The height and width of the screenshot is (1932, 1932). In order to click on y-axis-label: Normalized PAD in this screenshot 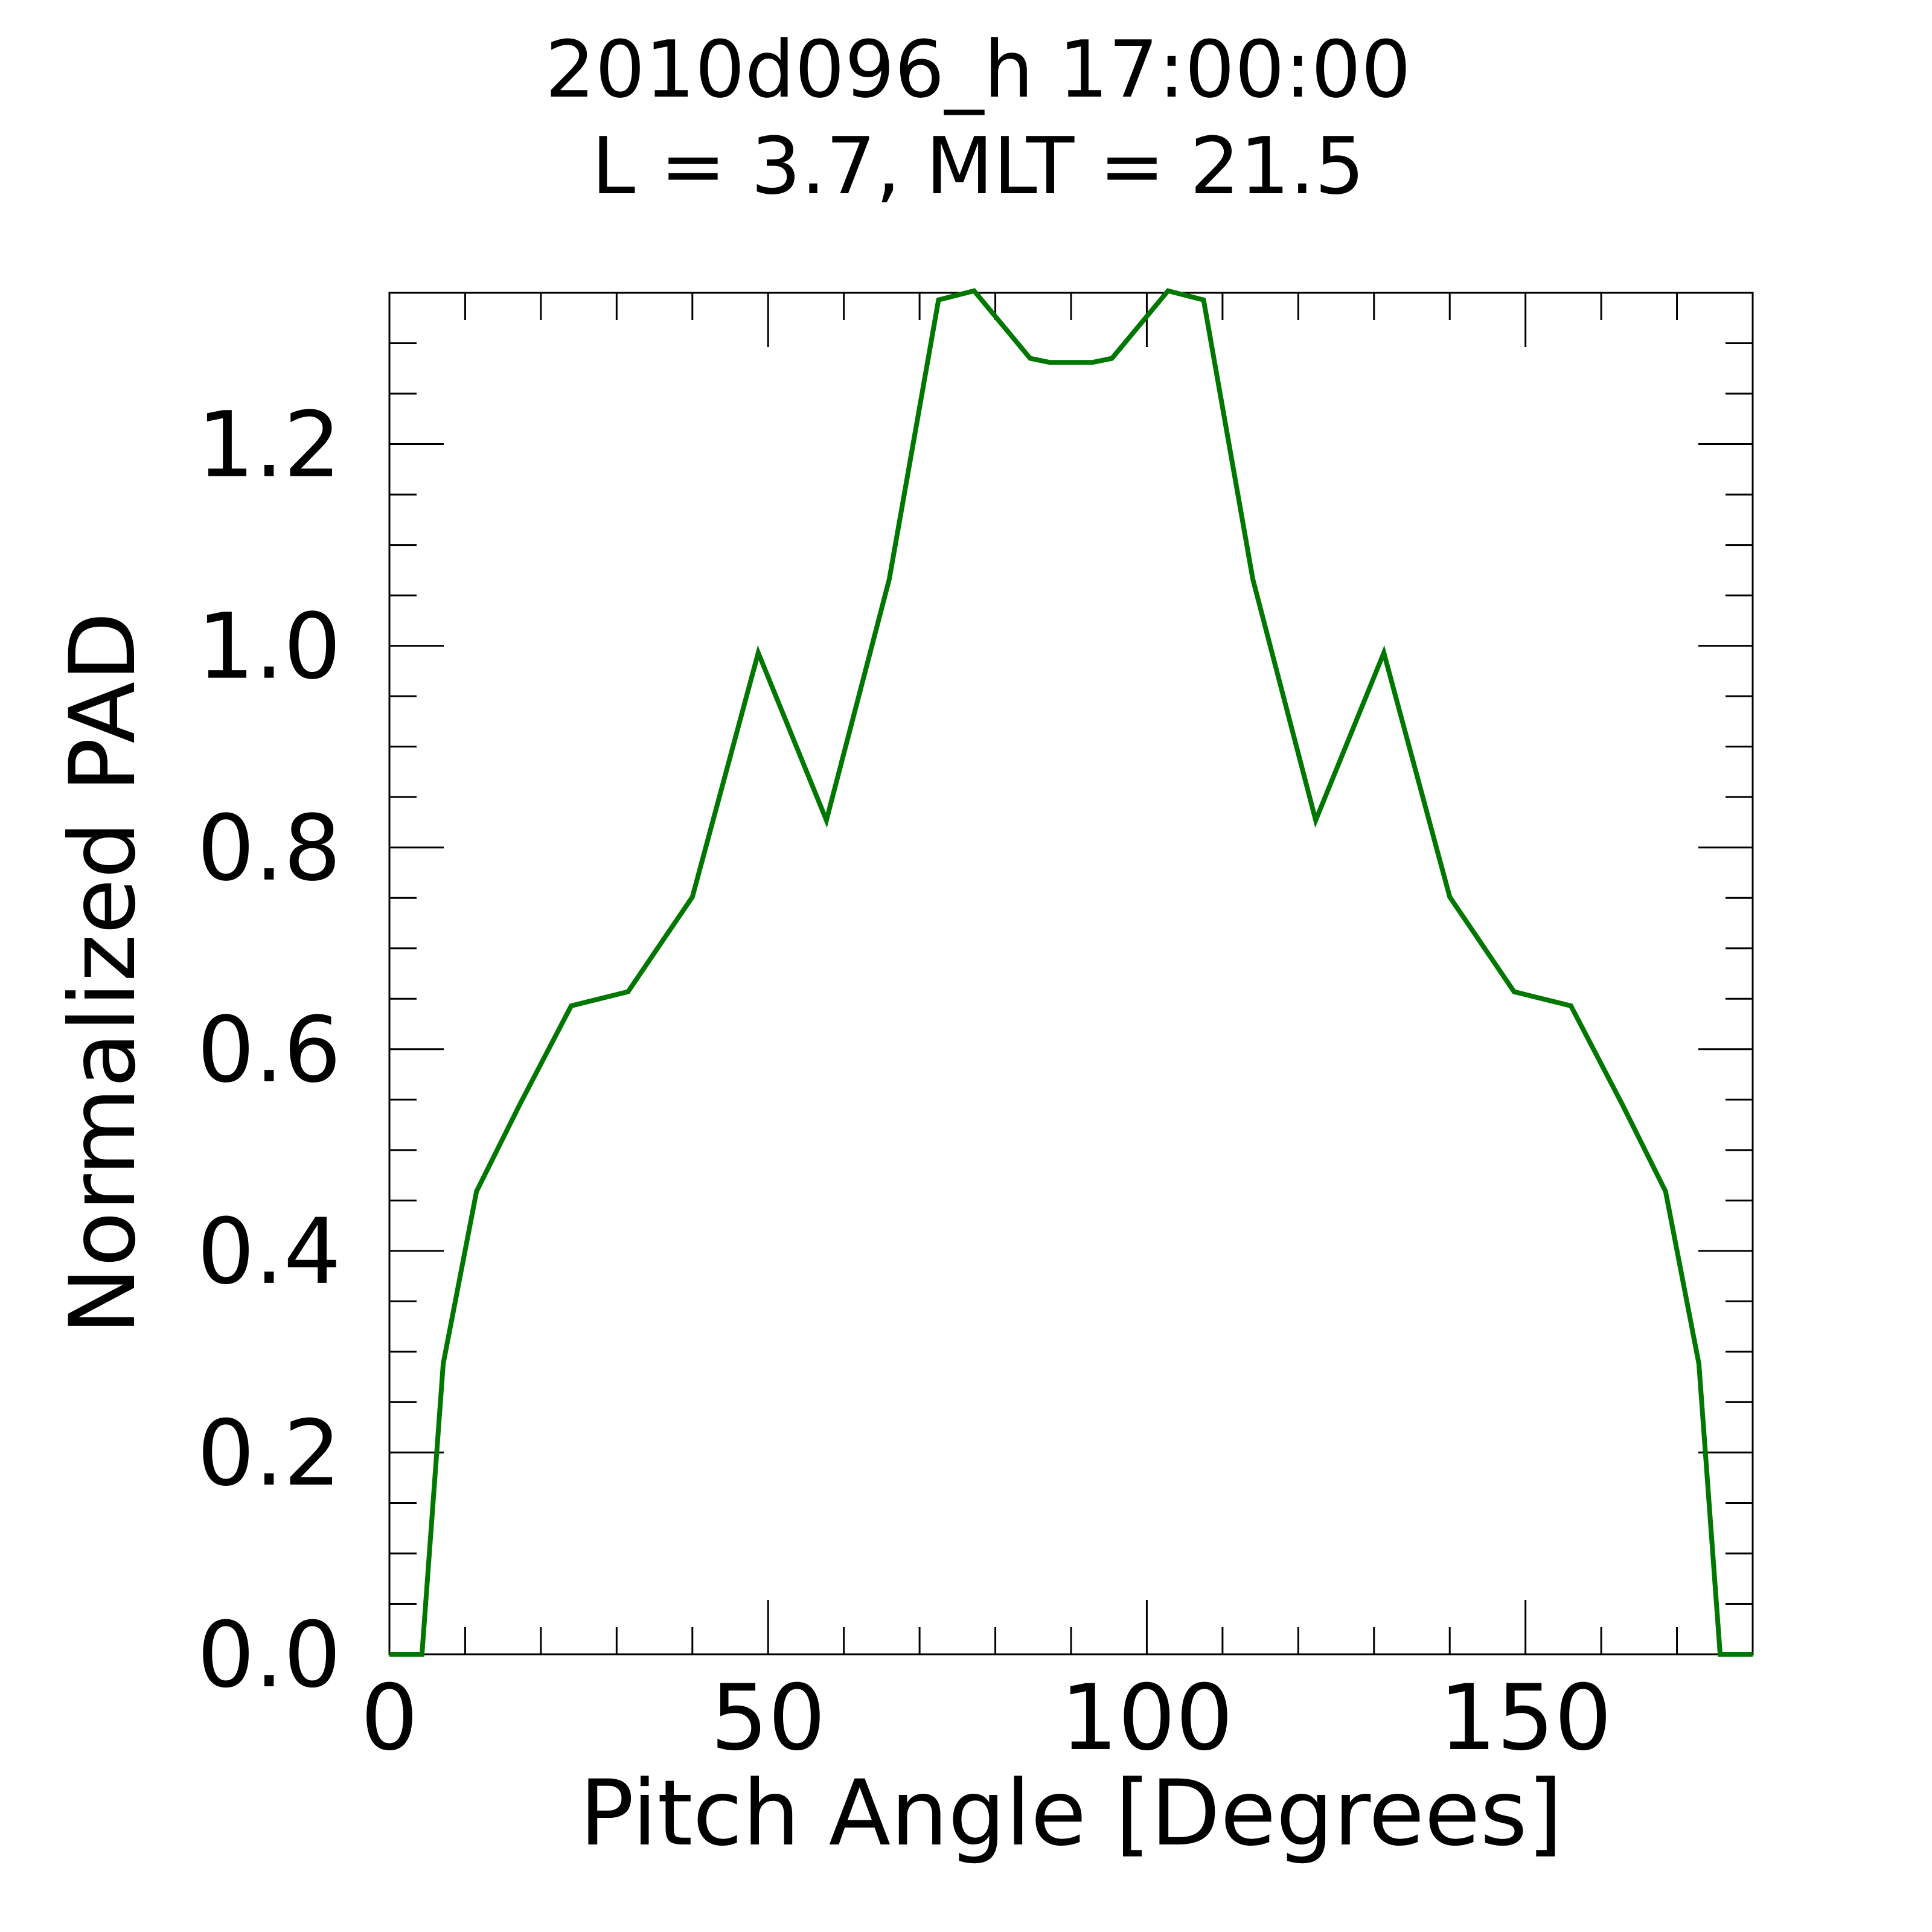, I will do `click(104, 973)`.